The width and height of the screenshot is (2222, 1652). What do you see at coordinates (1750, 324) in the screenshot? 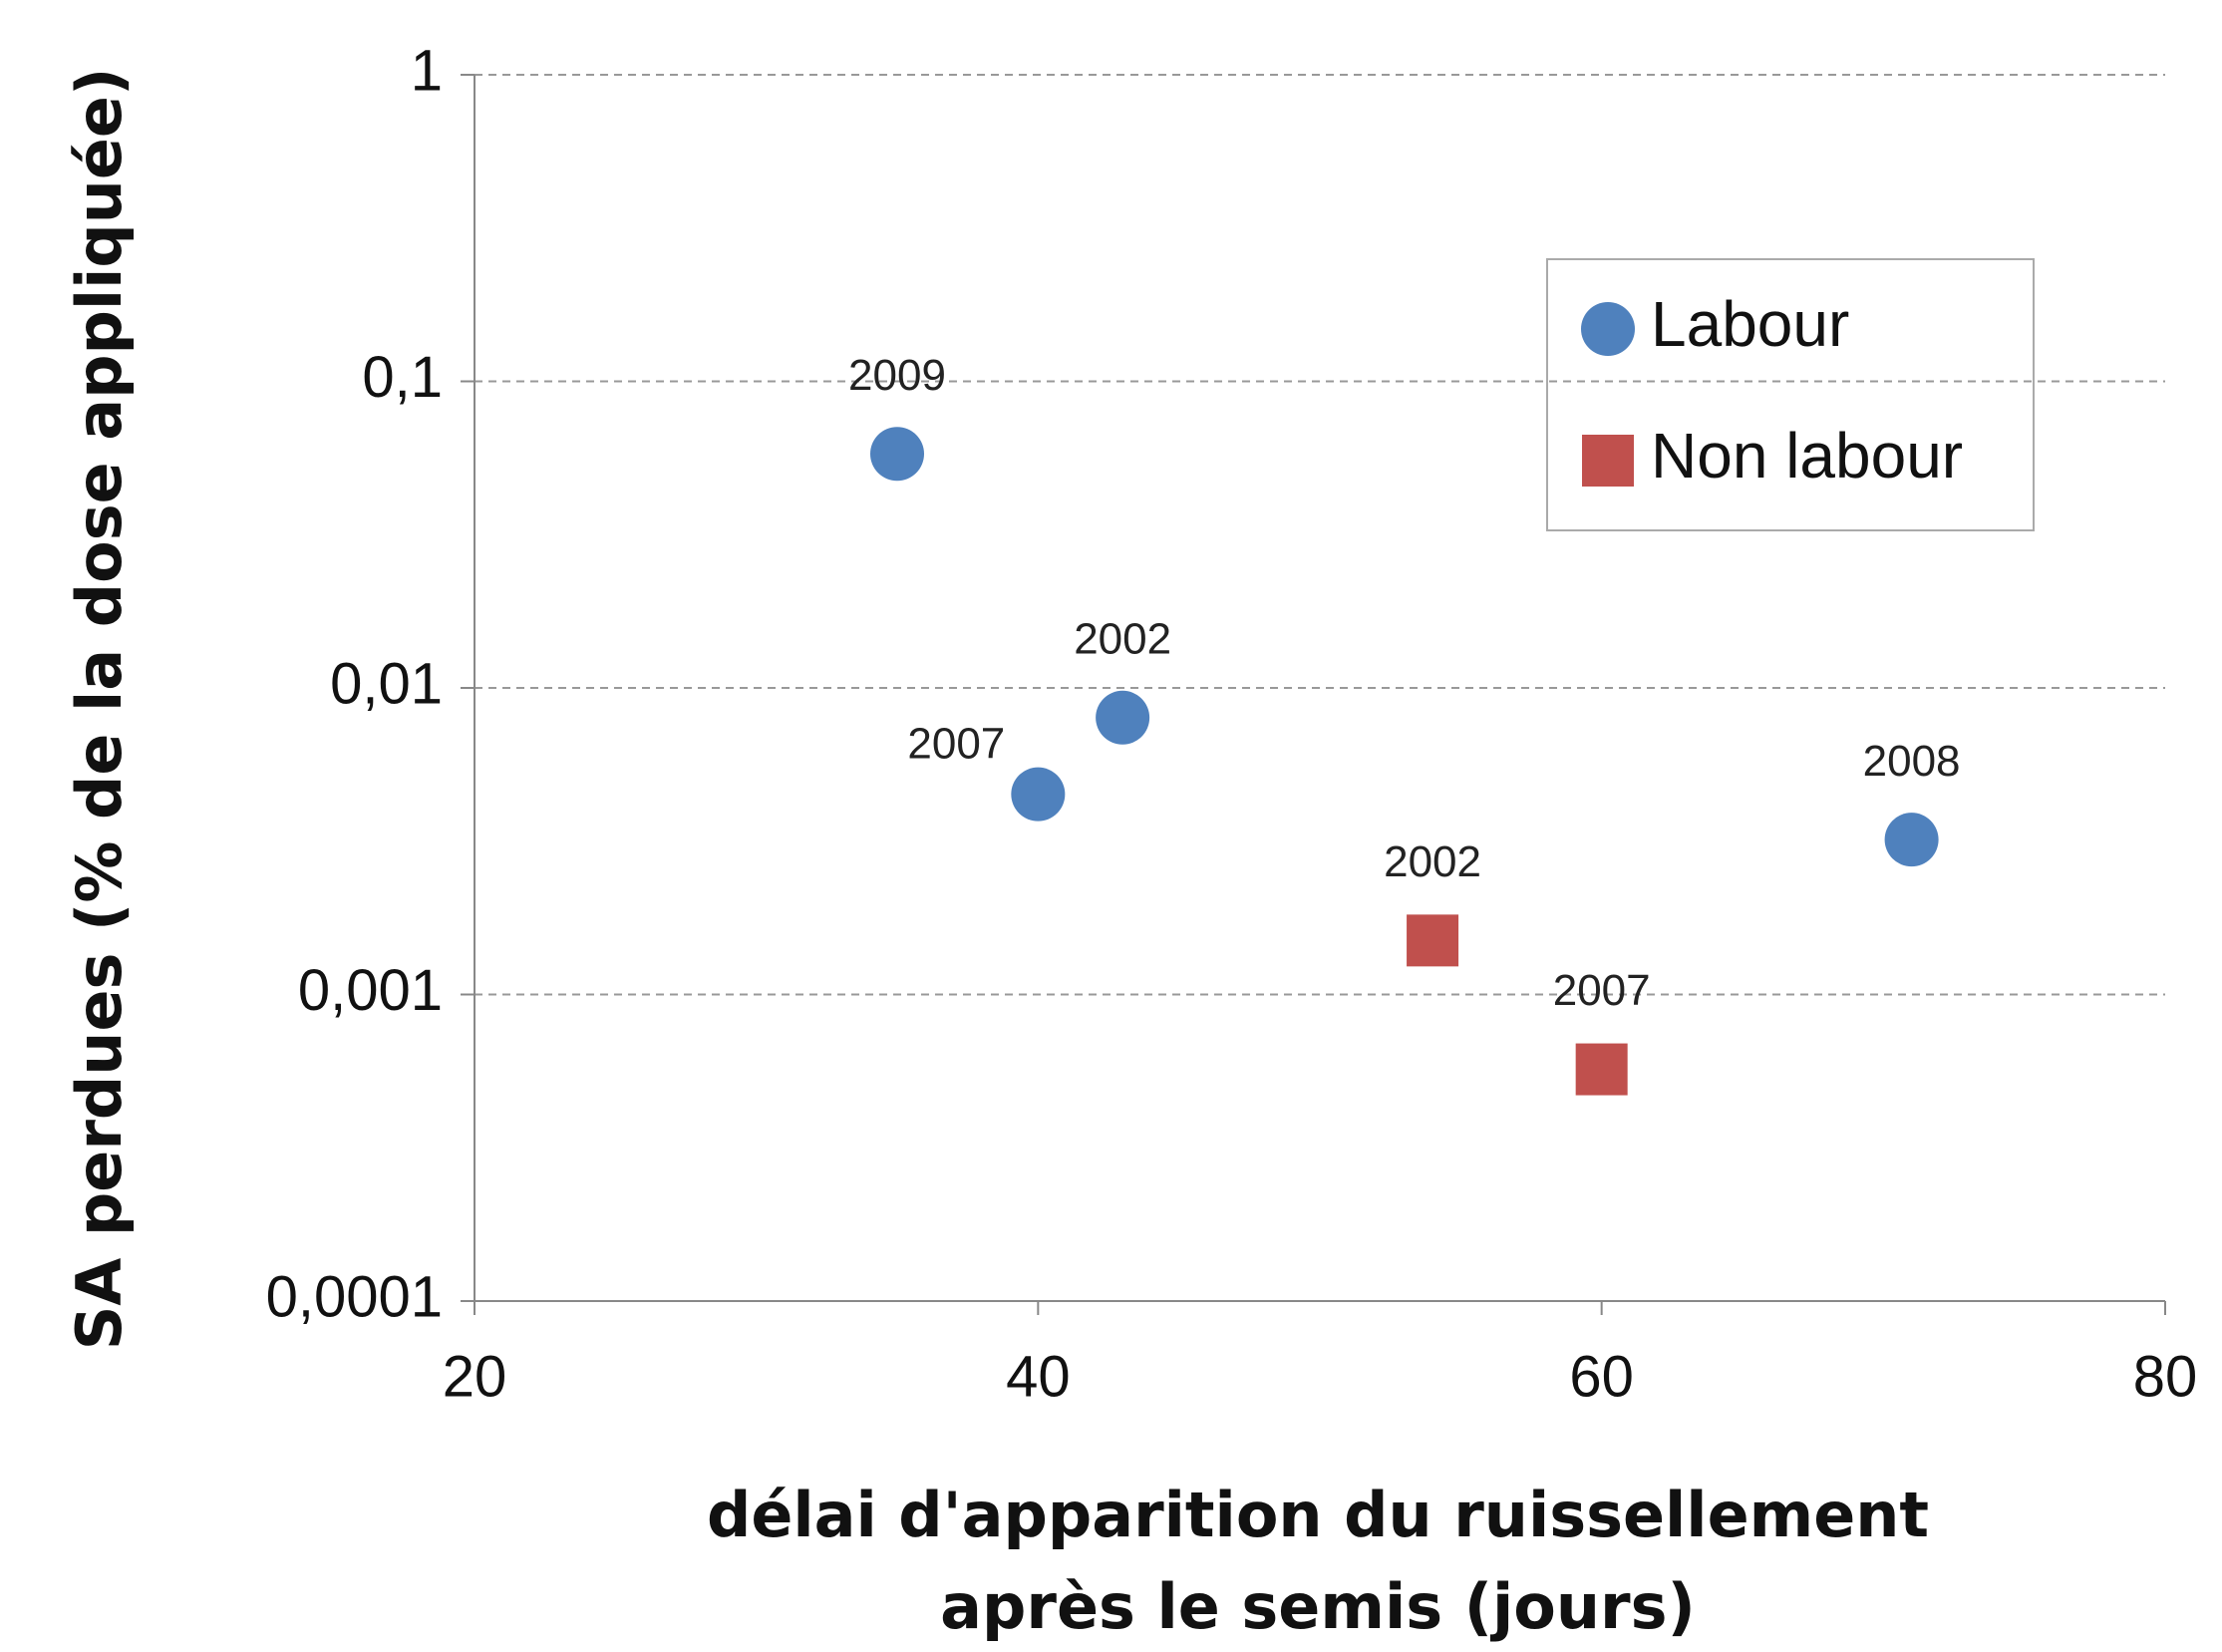
I see `legend-label: Labour` at bounding box center [1750, 324].